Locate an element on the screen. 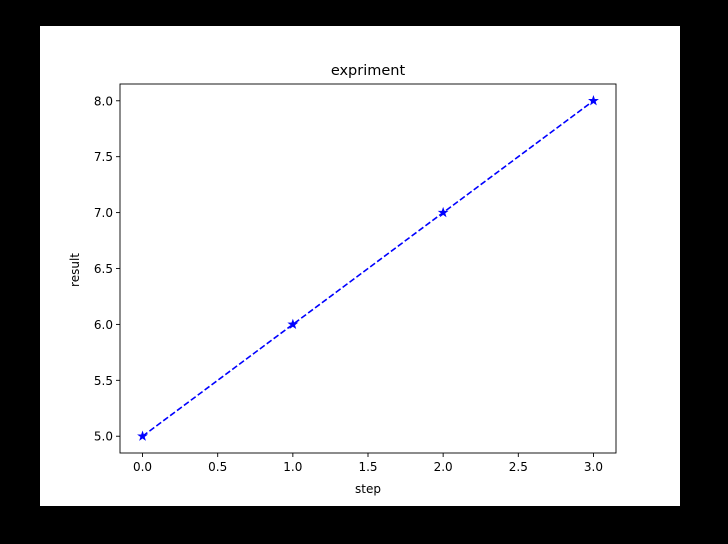  y-tick-label: 8.0 is located at coordinates (103, 101).